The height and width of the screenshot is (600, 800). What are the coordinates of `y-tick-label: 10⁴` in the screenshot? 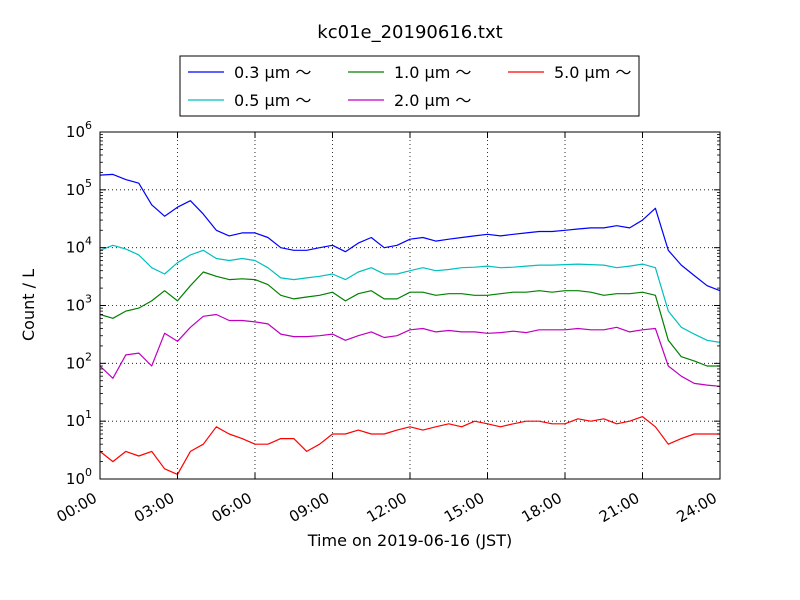 It's located at (79, 246).